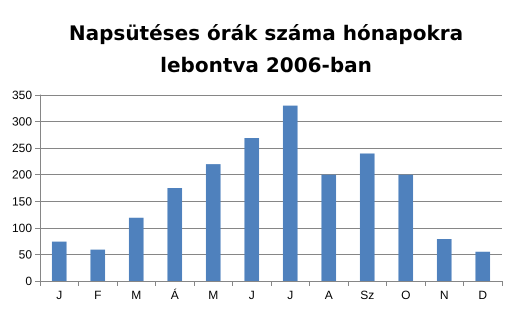 The image size is (532, 322). Describe the element at coordinates (22, 201) in the screenshot. I see `y-tick-label: 150` at that location.